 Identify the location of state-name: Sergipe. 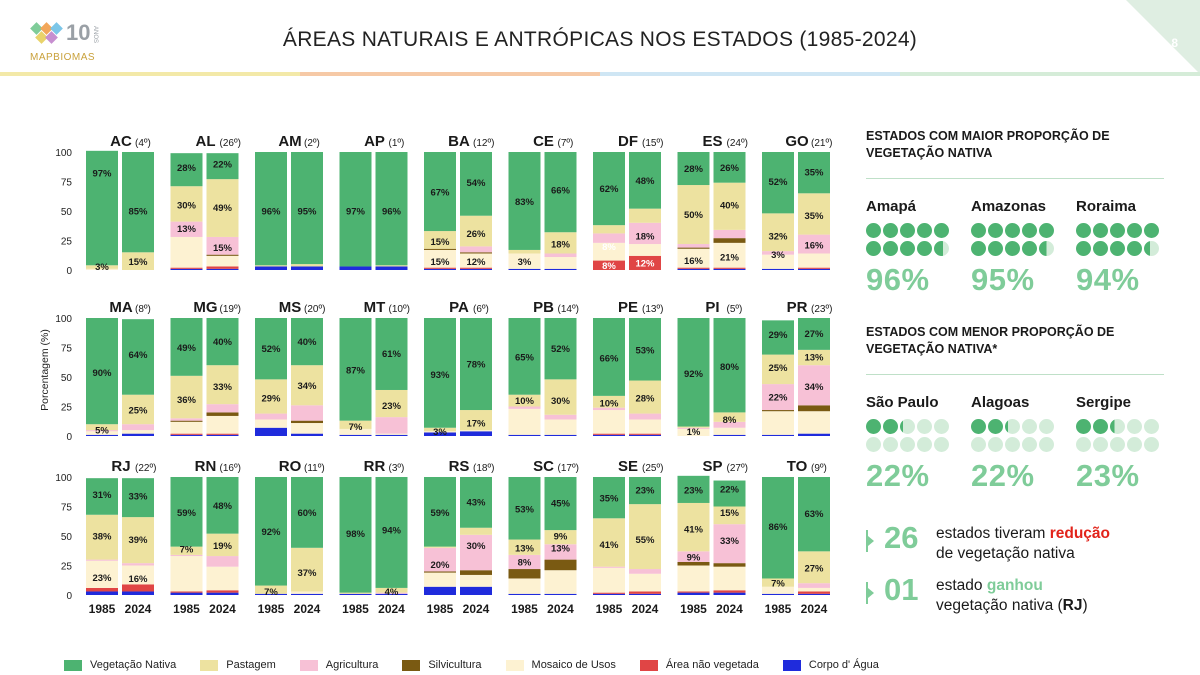
(1104, 402).